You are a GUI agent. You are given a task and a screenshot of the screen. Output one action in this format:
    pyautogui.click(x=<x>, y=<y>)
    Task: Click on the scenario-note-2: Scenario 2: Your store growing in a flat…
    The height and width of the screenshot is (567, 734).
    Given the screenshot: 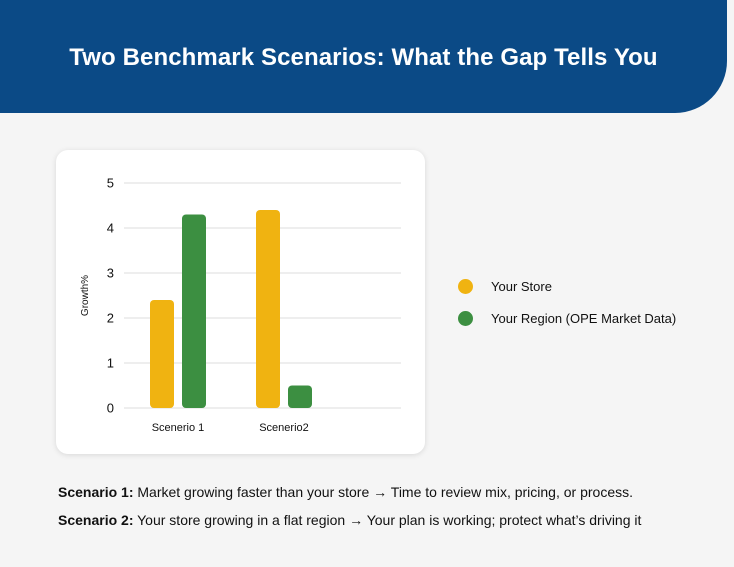 What is the action you would take?
    pyautogui.click(x=393, y=520)
    